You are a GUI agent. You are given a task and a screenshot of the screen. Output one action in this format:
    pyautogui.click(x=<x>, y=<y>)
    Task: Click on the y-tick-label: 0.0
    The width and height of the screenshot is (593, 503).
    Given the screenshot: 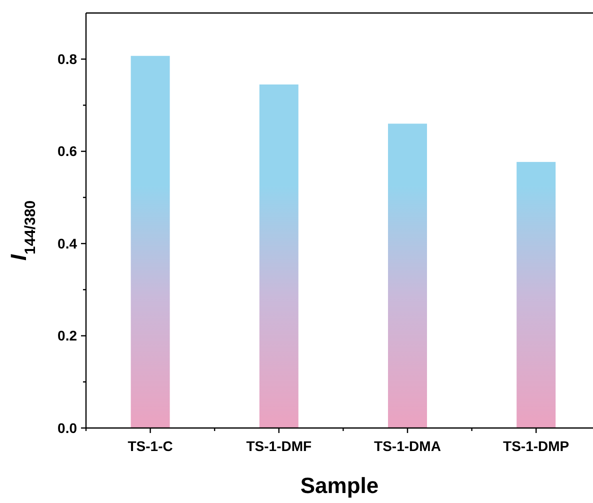 What is the action you would take?
    pyautogui.click(x=68, y=428)
    